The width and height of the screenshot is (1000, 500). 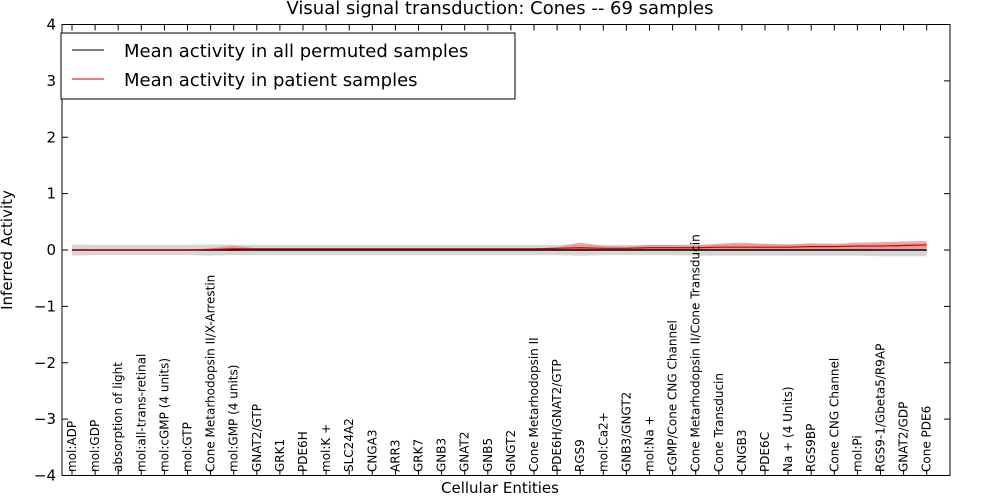 I want to click on category-label: absorption of light, so click(x=118, y=417).